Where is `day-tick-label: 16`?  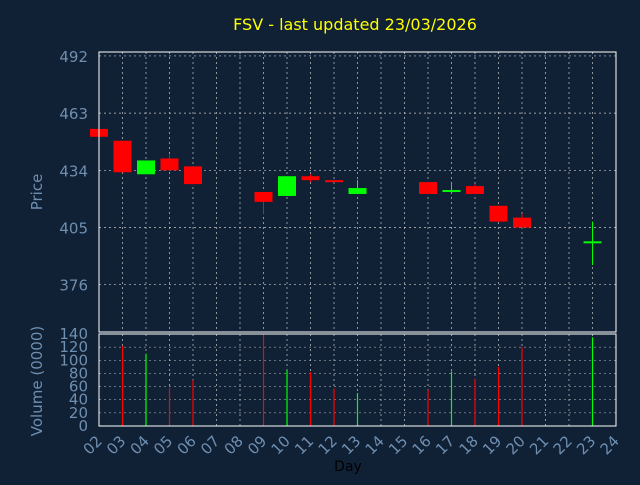 day-tick-label: 16 is located at coordinates (422, 445).